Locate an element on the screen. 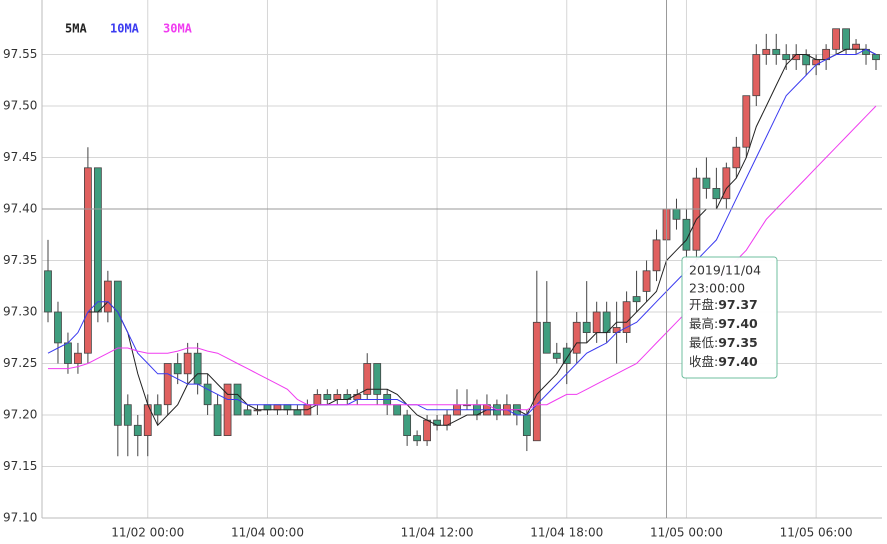 This screenshot has height=544, width=887. legend-entry: 30MA is located at coordinates (178, 29).